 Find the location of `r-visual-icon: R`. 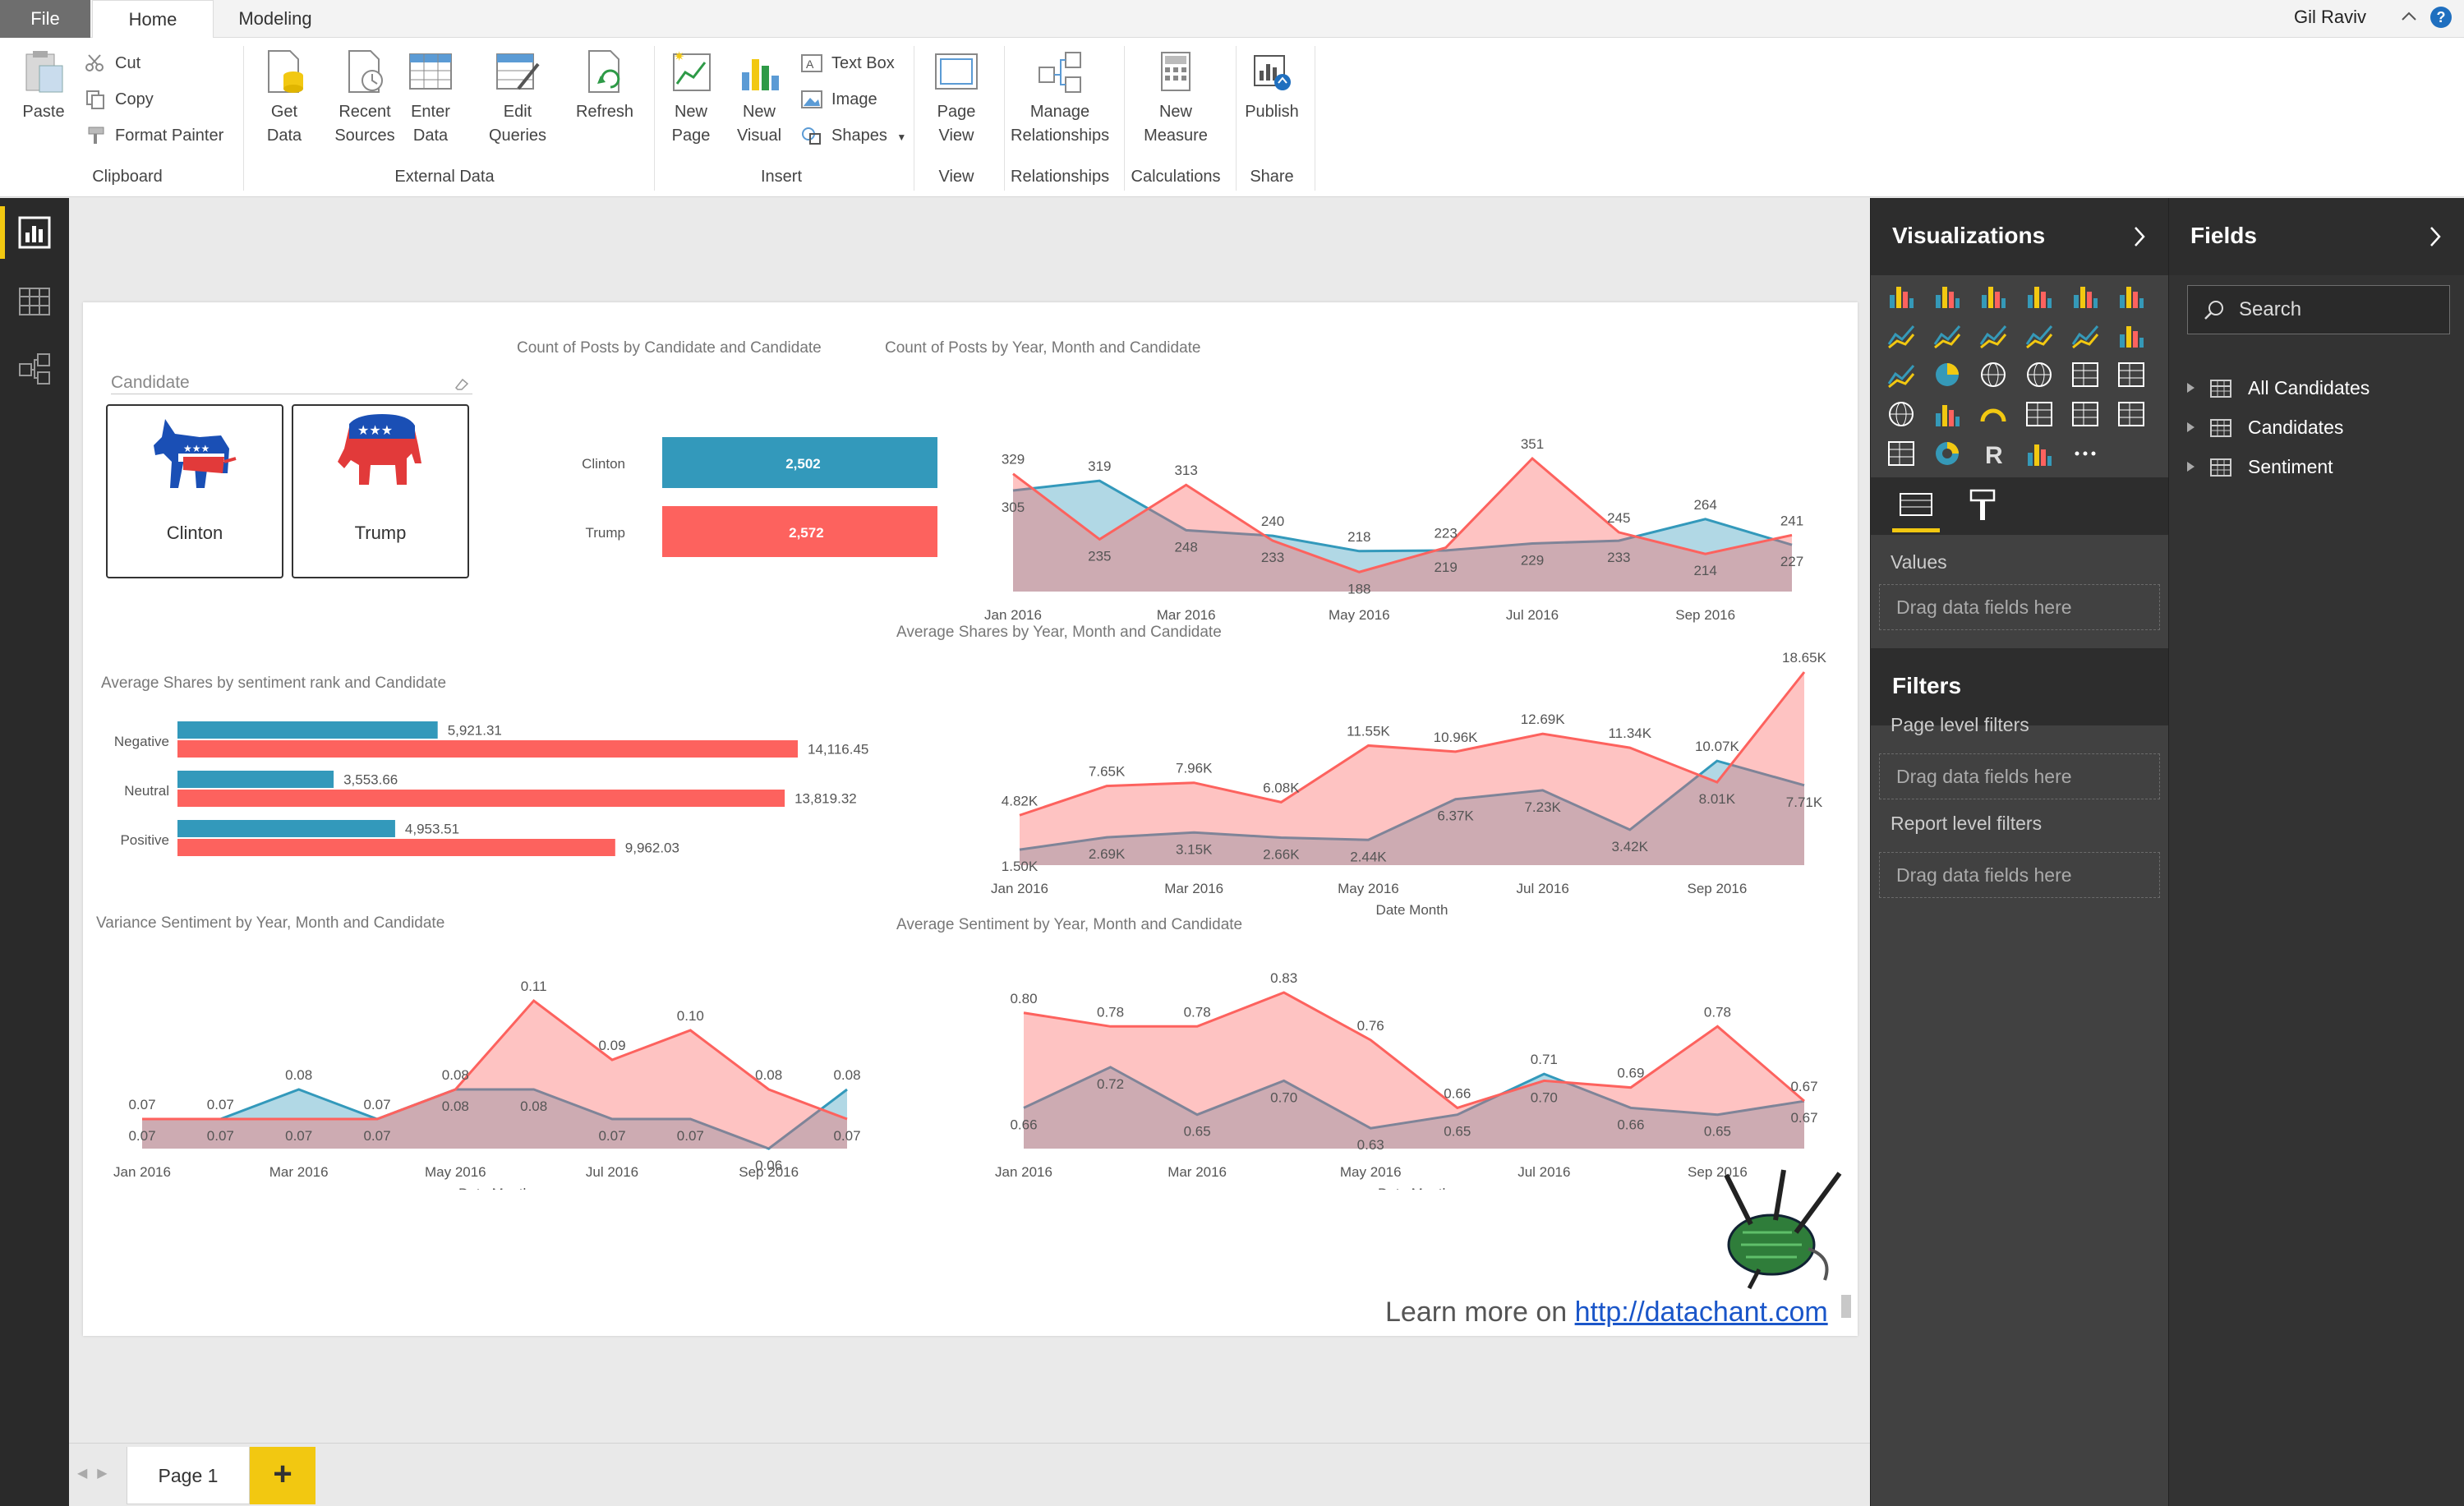

r-visual-icon: R is located at coordinates (1993, 453).